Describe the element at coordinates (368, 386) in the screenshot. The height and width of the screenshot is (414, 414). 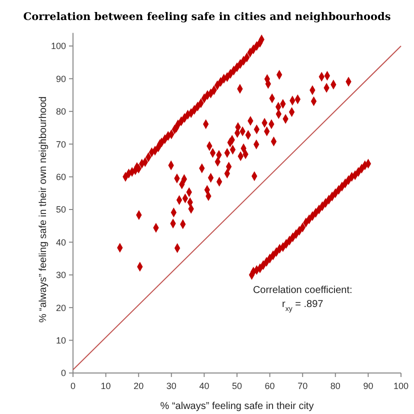
I see `x-tick-label: 90` at that location.